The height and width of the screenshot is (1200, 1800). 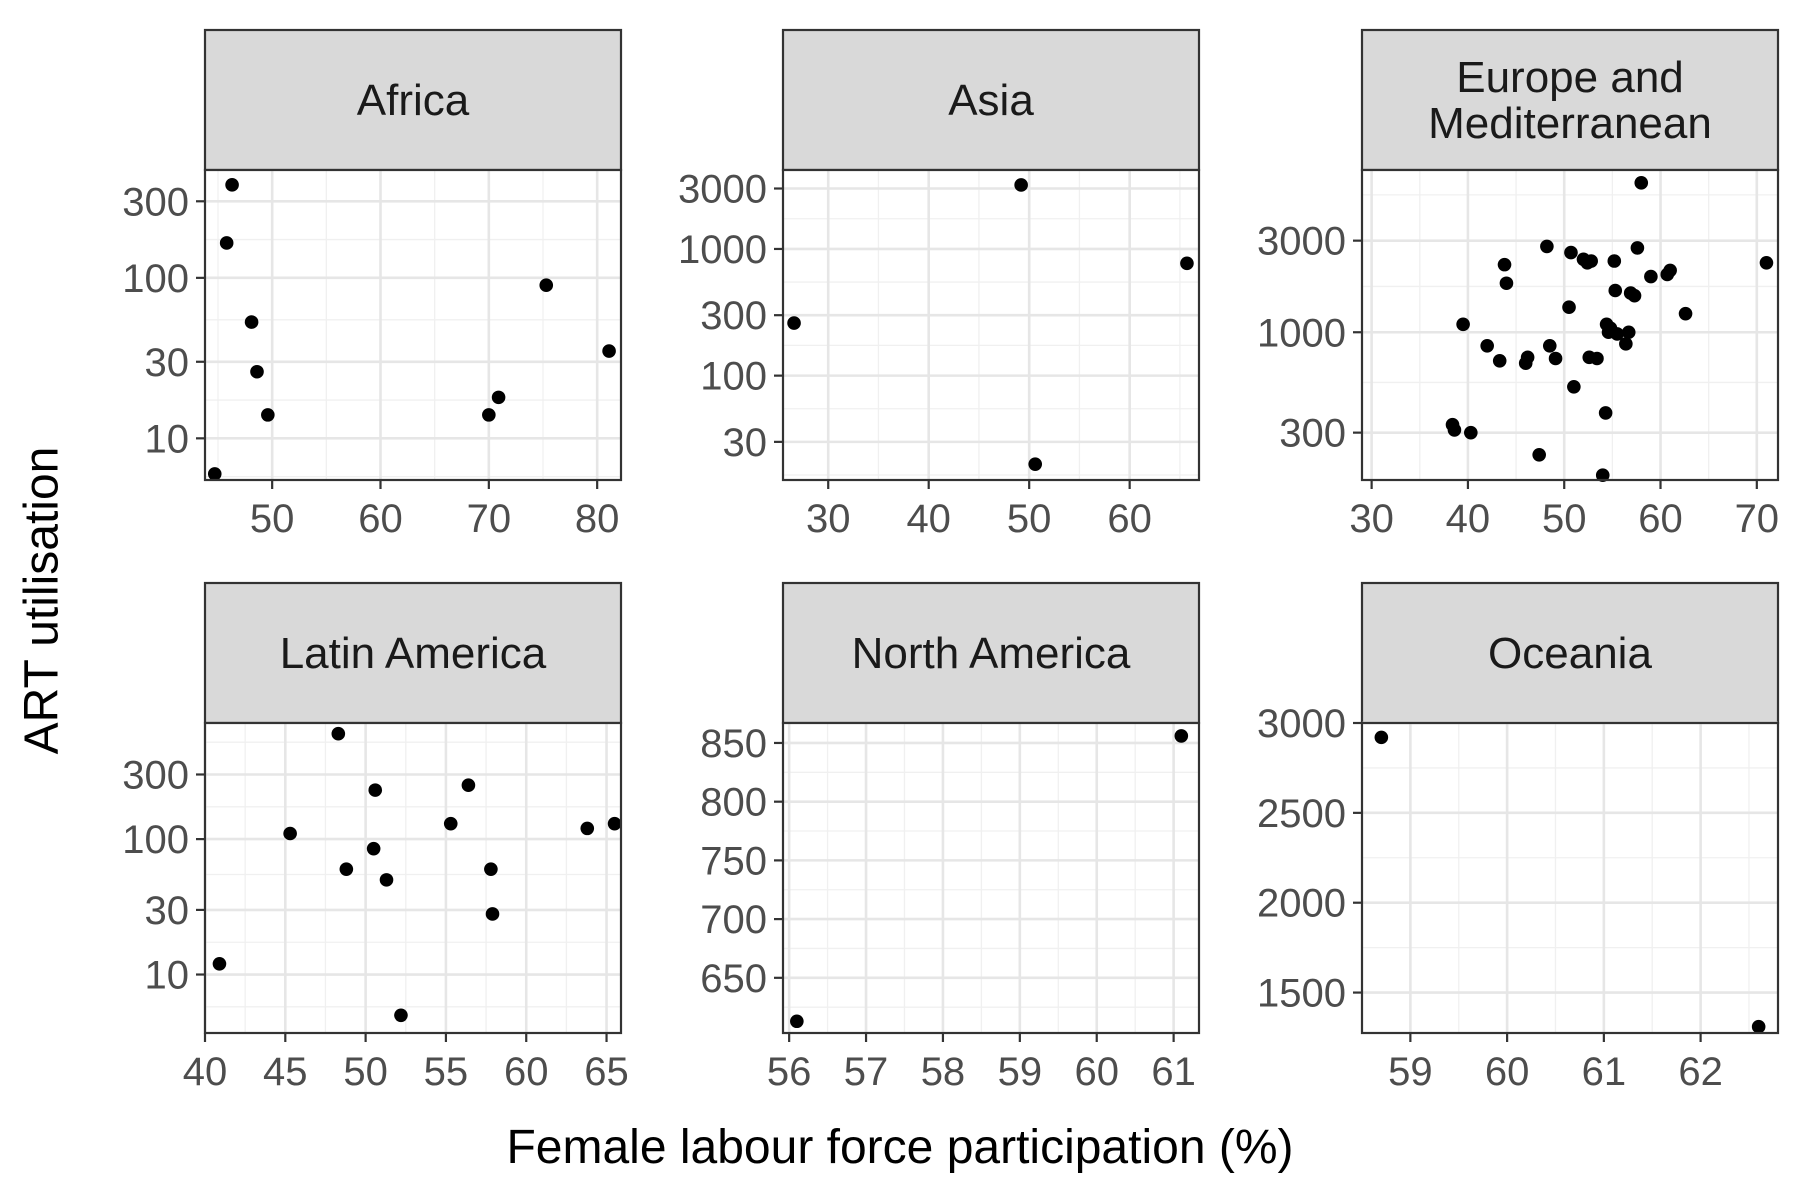 I want to click on x-tick-label: 62, so click(x=1700, y=1072).